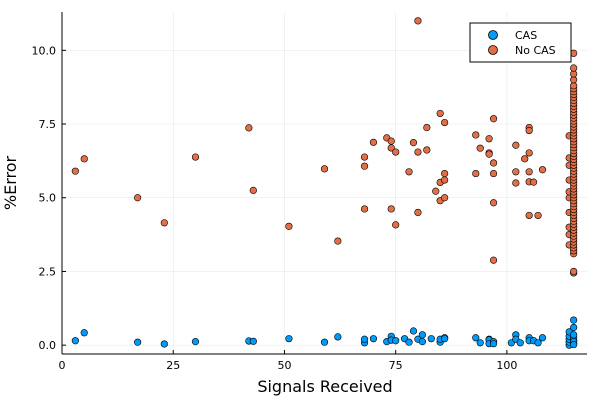 The width and height of the screenshot is (600, 404). I want to click on x-tick-label: 50, so click(284, 365).